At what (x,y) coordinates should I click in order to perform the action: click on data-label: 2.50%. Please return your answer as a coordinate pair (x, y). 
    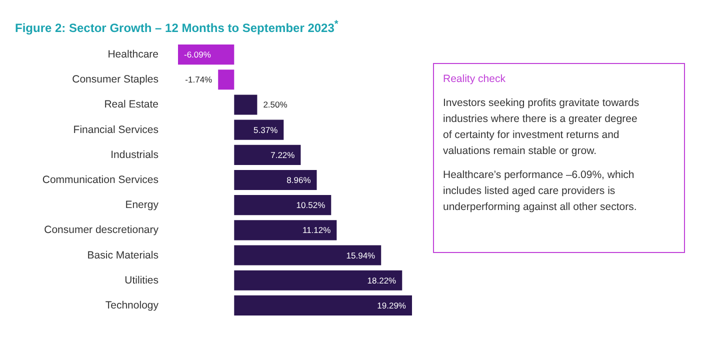
    Looking at the image, I should click on (275, 105).